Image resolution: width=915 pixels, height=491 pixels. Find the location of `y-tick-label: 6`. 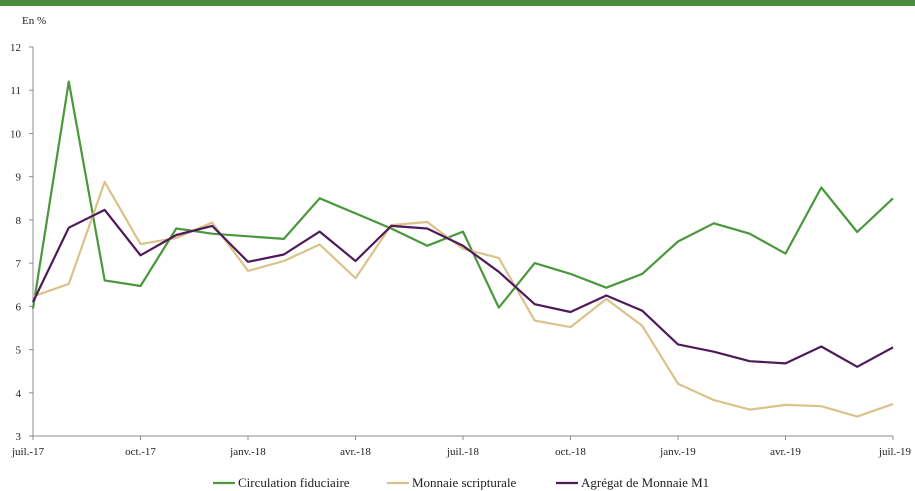

y-tick-label: 6 is located at coordinates (19, 307).